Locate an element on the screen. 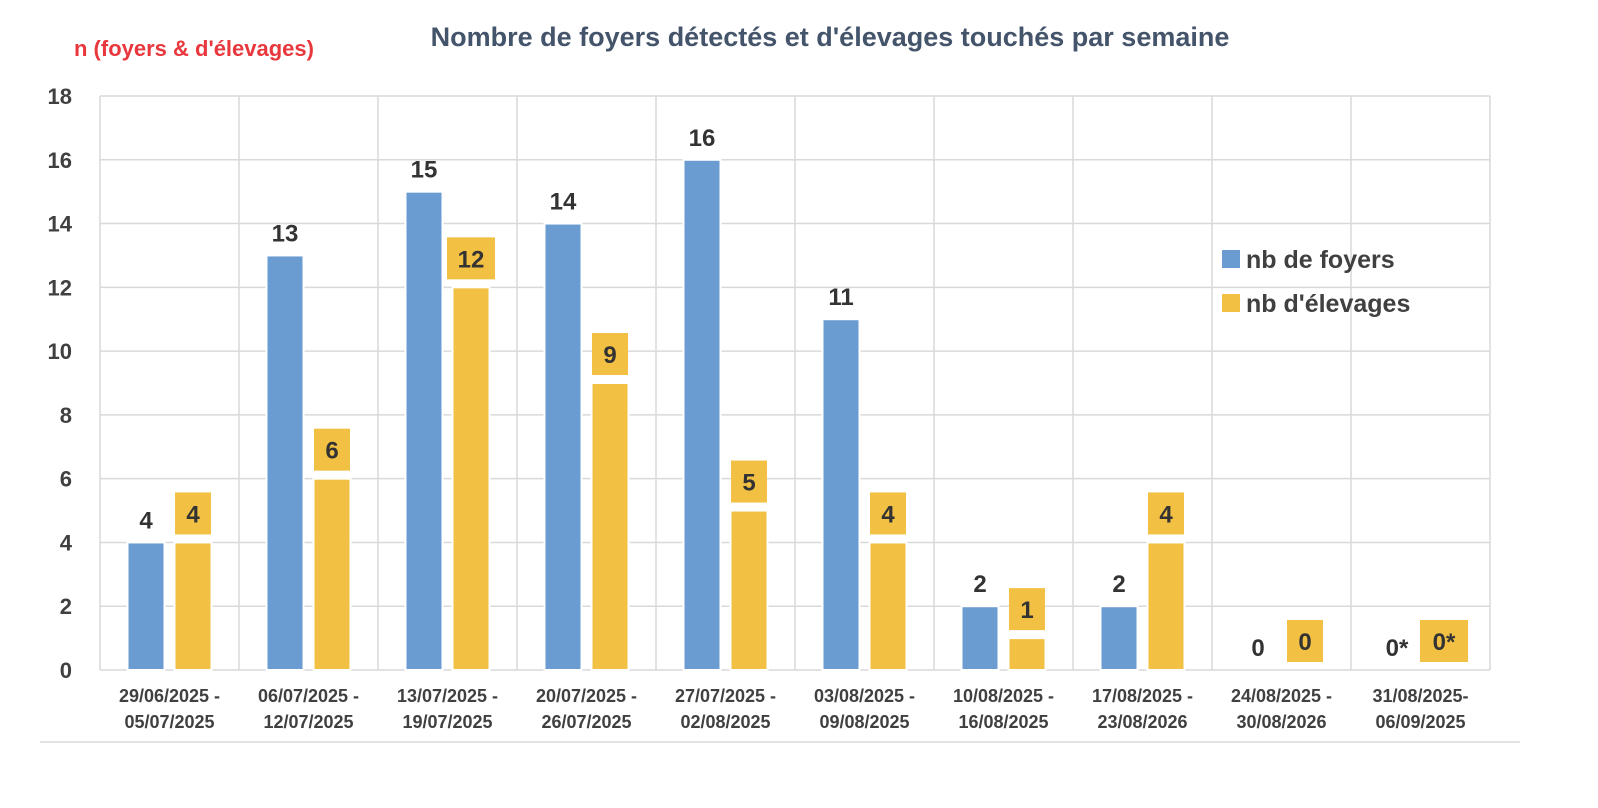 The image size is (1598, 808). data-label-elevages: 5 is located at coordinates (748, 483).